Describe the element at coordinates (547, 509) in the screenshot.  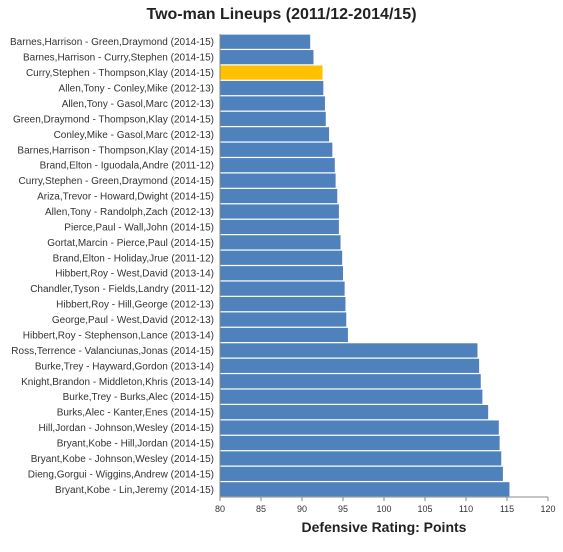
I see `x-tick-label: 120` at that location.